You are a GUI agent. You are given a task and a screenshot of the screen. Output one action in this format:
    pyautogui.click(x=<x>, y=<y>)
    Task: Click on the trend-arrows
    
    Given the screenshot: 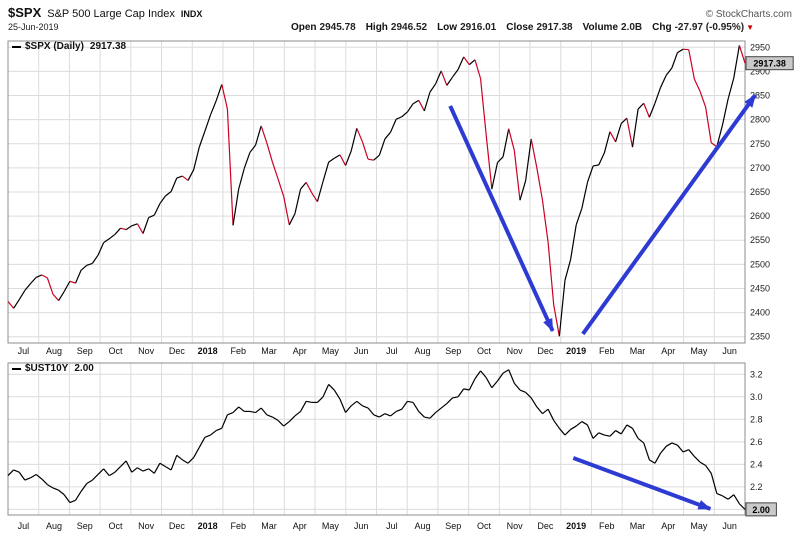 What is the action you would take?
    pyautogui.click(x=642, y=483)
    